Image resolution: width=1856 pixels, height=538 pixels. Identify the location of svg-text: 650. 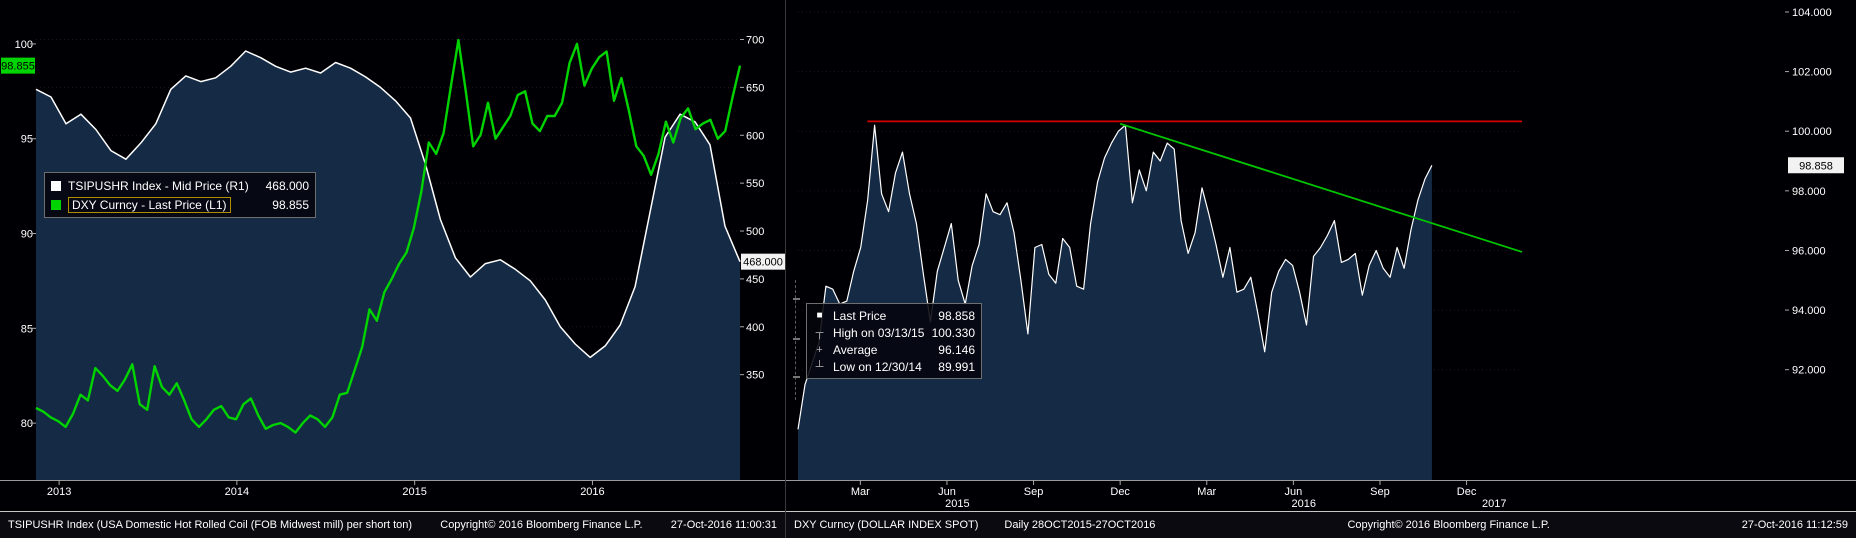
(755, 88).